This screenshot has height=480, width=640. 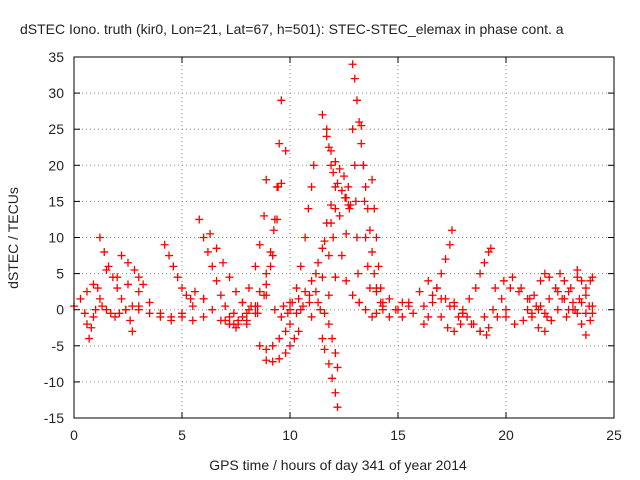 What do you see at coordinates (60, 310) in the screenshot?
I see `y-tick-label: 0` at bounding box center [60, 310].